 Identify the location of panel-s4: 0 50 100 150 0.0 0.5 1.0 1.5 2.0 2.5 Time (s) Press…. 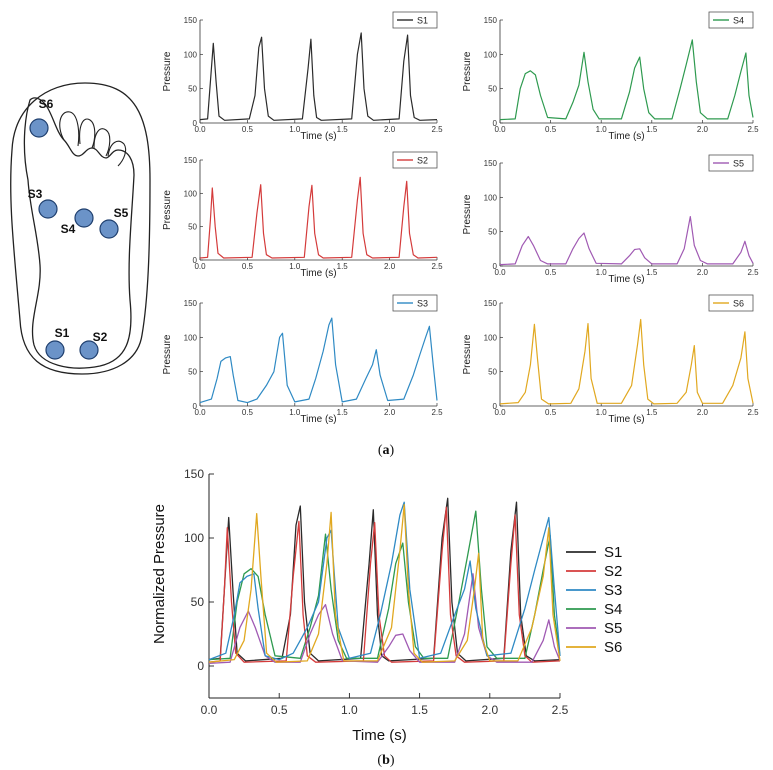
(610, 76).